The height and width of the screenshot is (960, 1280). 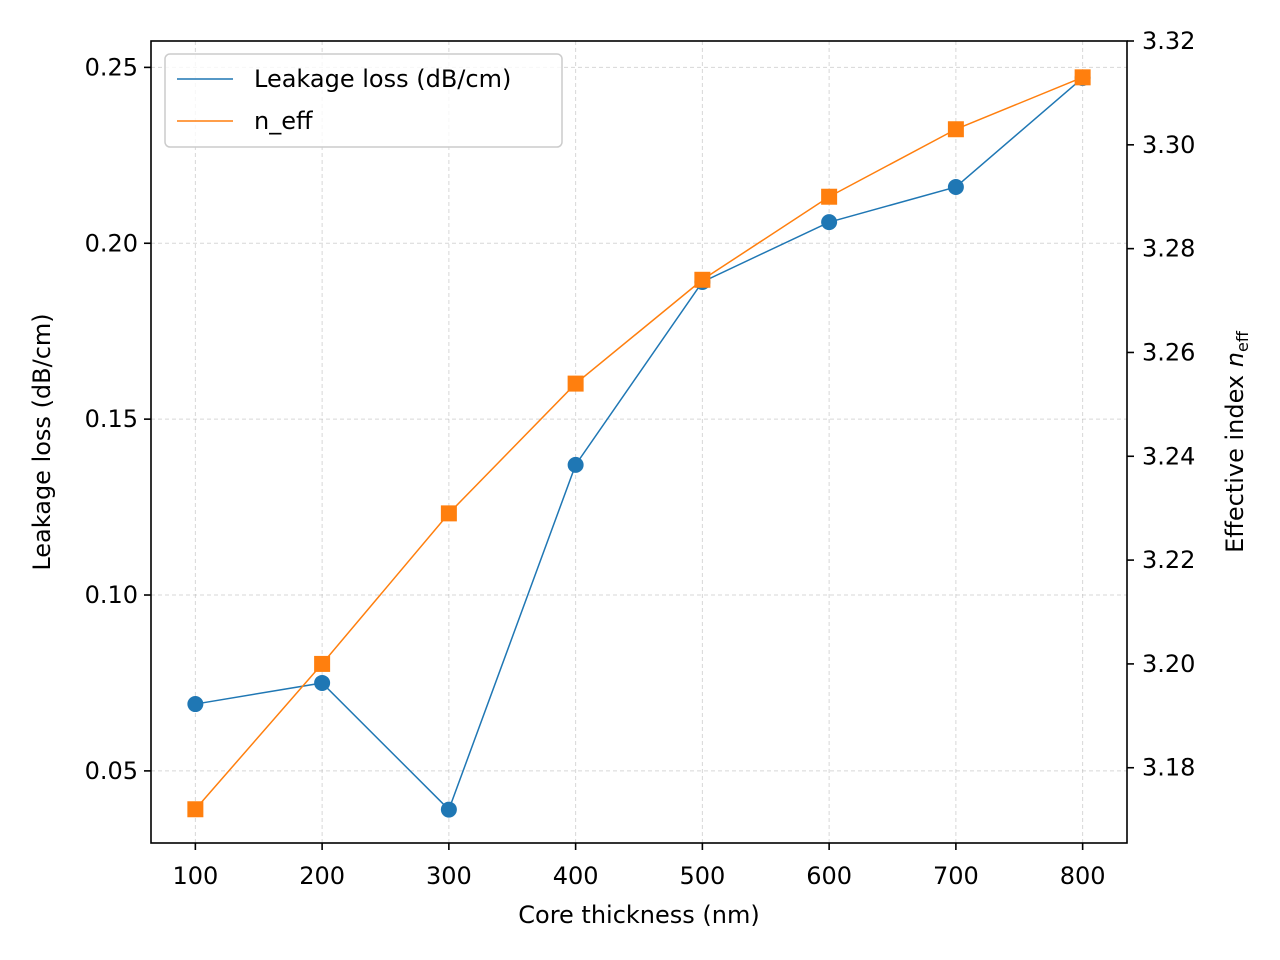 I want to click on x-tick-label: 500, so click(x=702, y=876).